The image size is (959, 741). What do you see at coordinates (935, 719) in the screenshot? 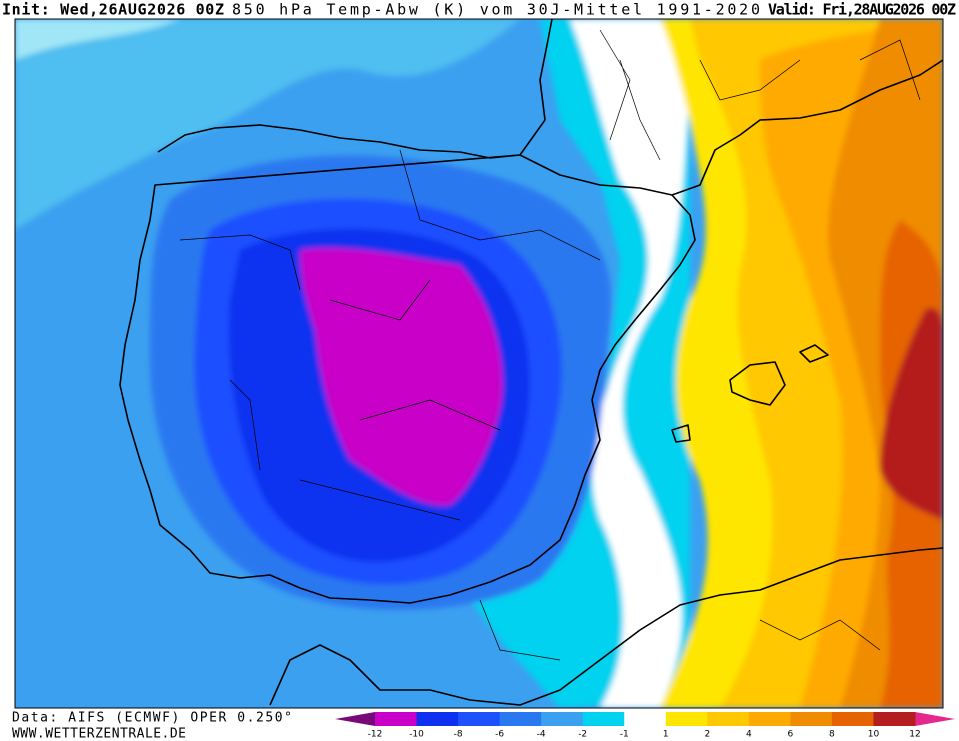
I see `colorbar-high-end` at bounding box center [935, 719].